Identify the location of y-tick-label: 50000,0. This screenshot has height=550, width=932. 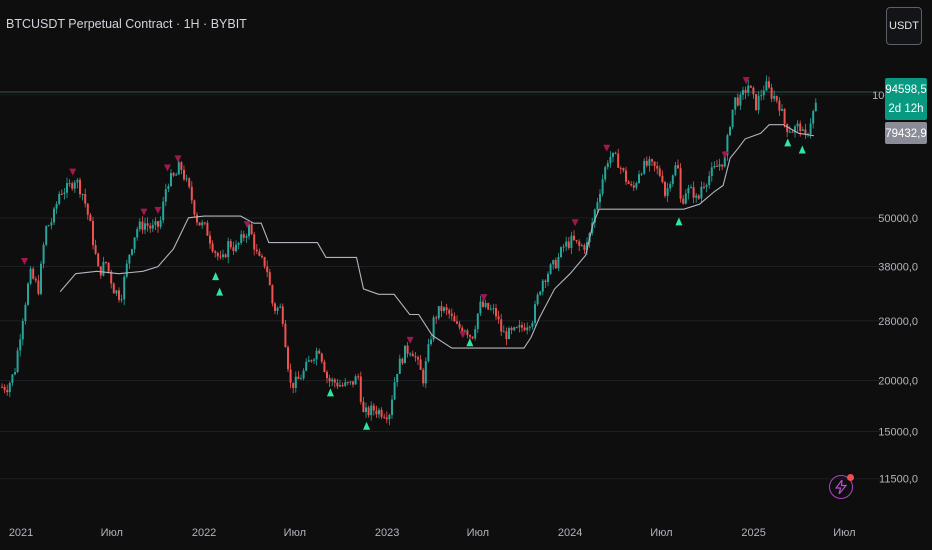
(898, 219).